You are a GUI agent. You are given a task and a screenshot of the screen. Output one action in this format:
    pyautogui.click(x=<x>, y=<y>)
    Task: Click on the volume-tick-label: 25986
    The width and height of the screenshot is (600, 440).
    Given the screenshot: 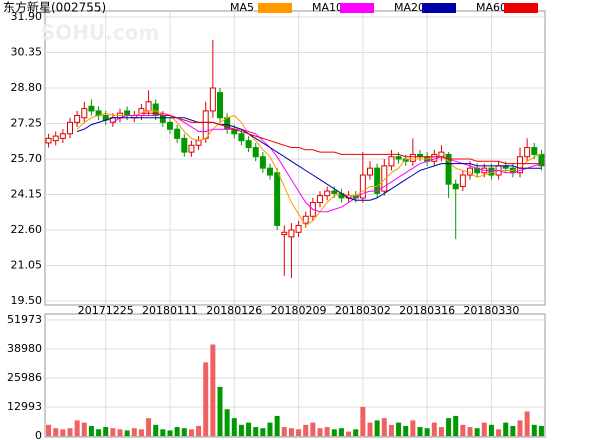 What is the action you would take?
    pyautogui.click(x=24, y=377)
    